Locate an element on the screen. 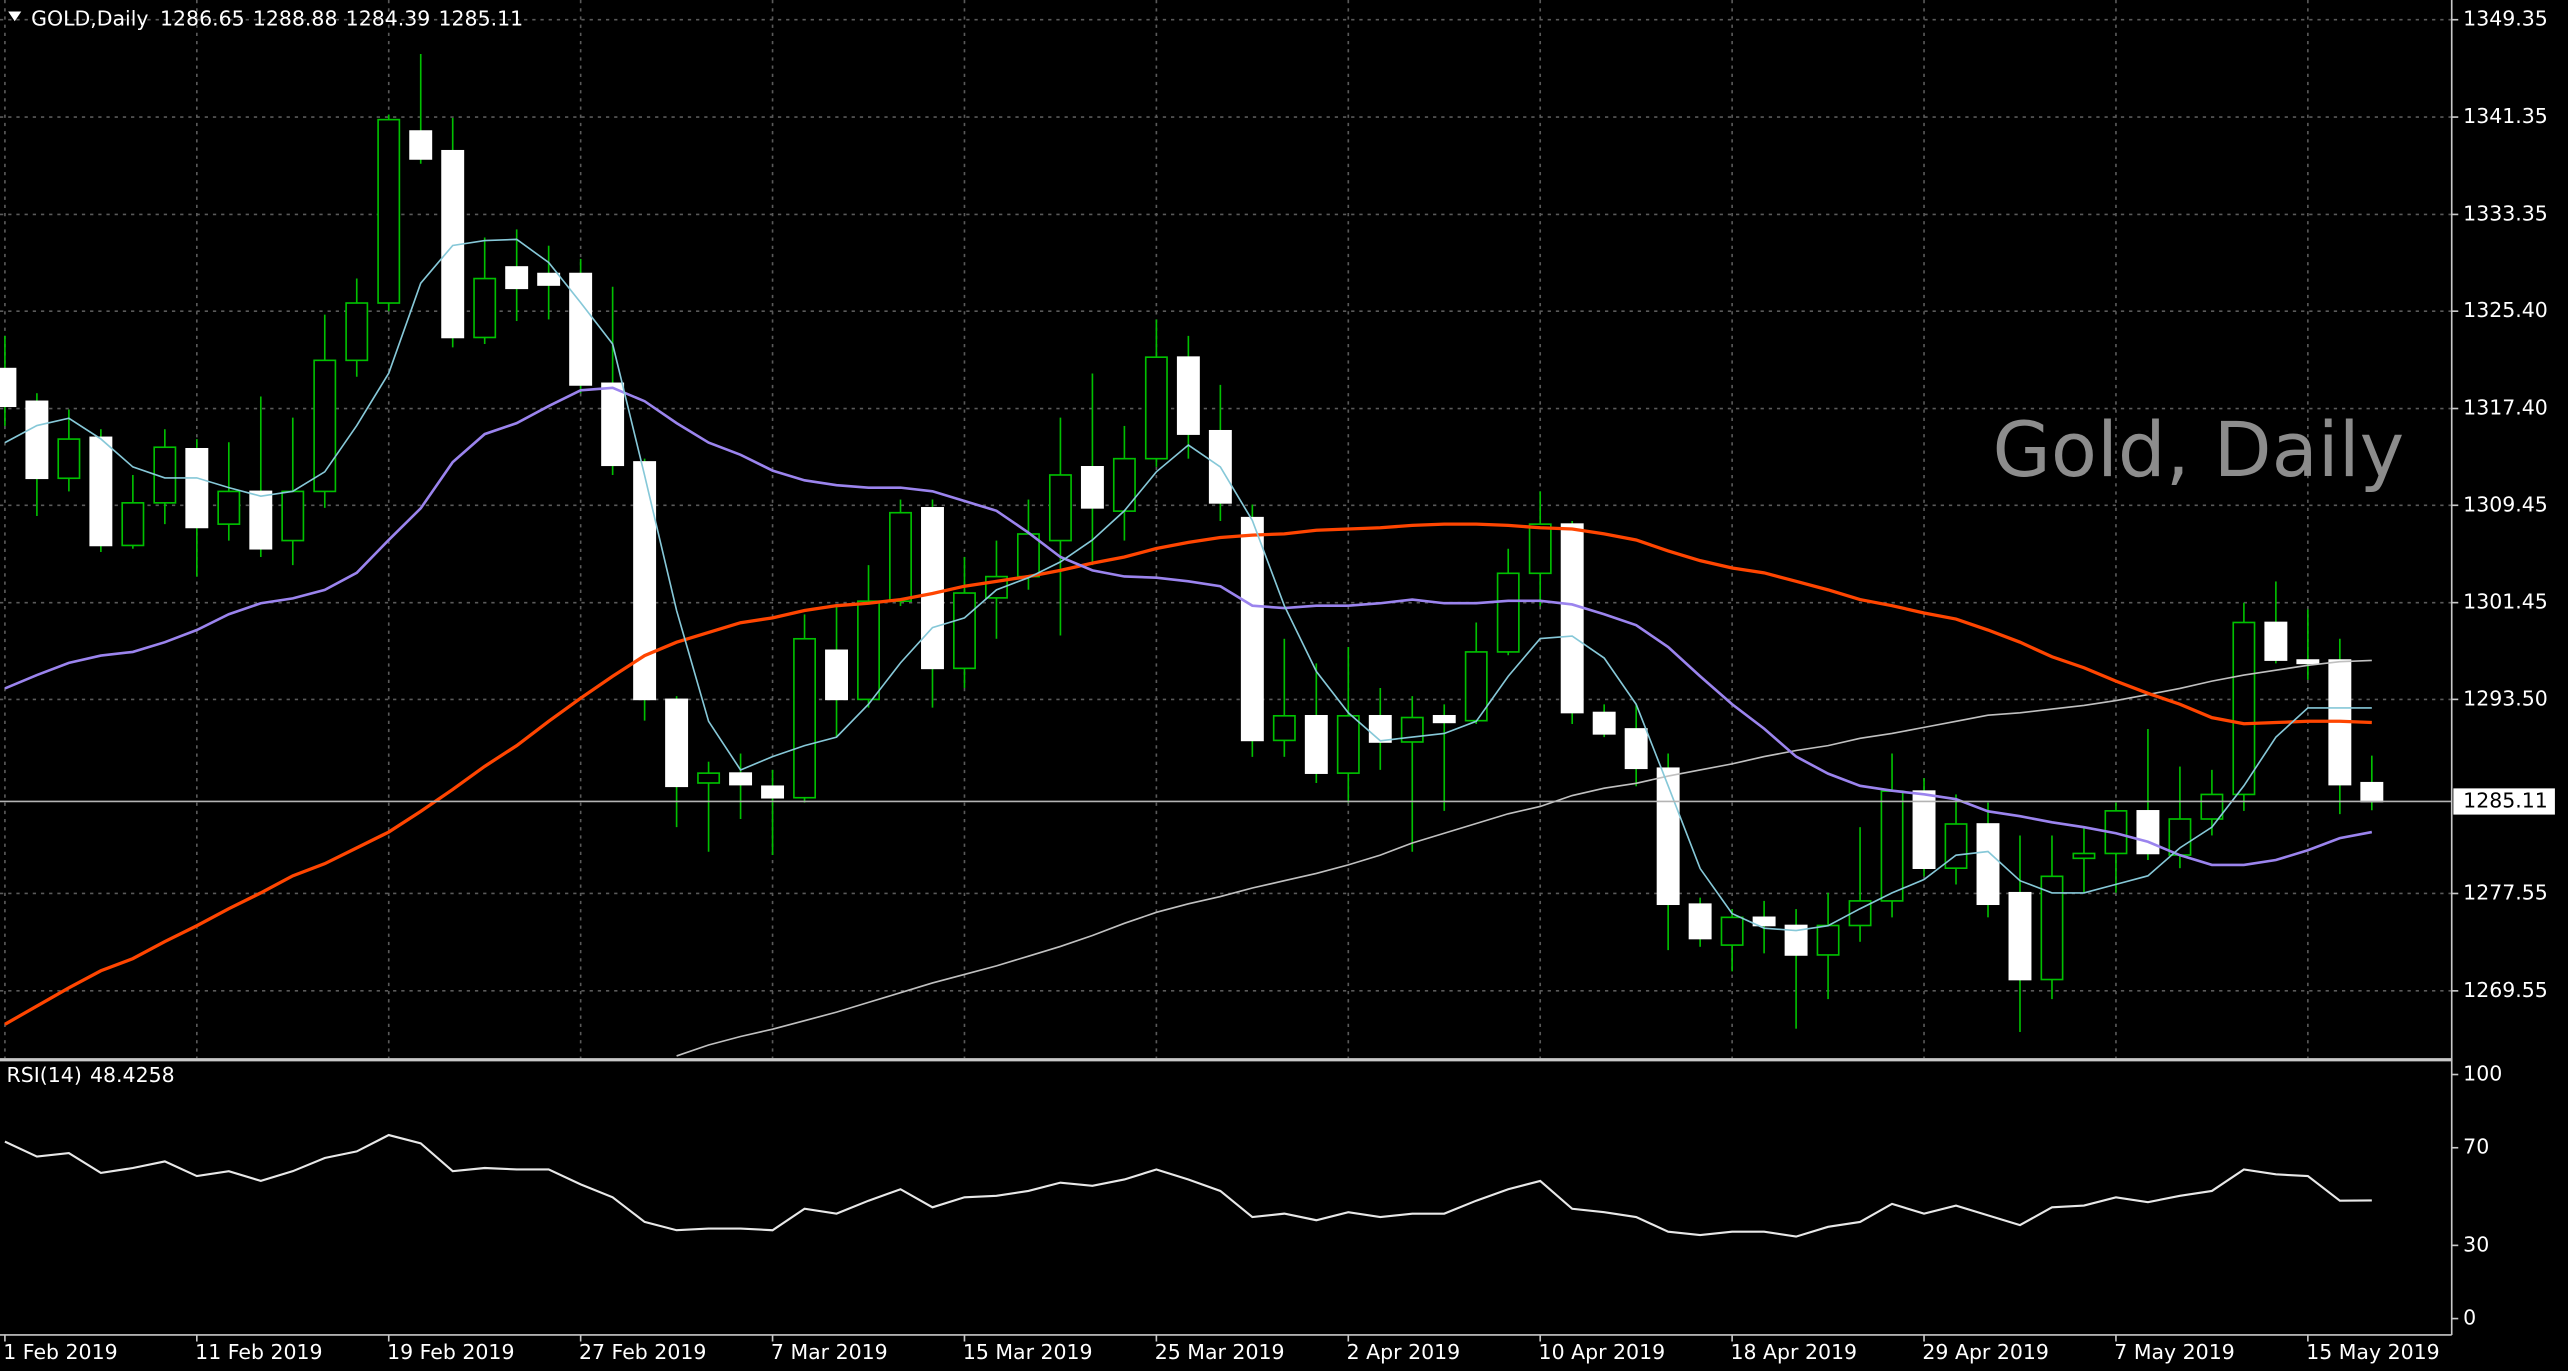 This screenshot has width=2568, height=1371. y-tick-label: 100 is located at coordinates (2482, 1074).